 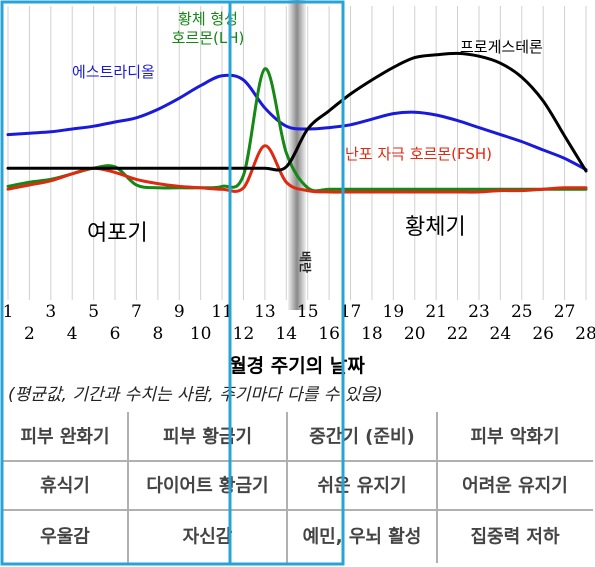 I want to click on table-cell: 피부 완화기, so click(x=64, y=437).